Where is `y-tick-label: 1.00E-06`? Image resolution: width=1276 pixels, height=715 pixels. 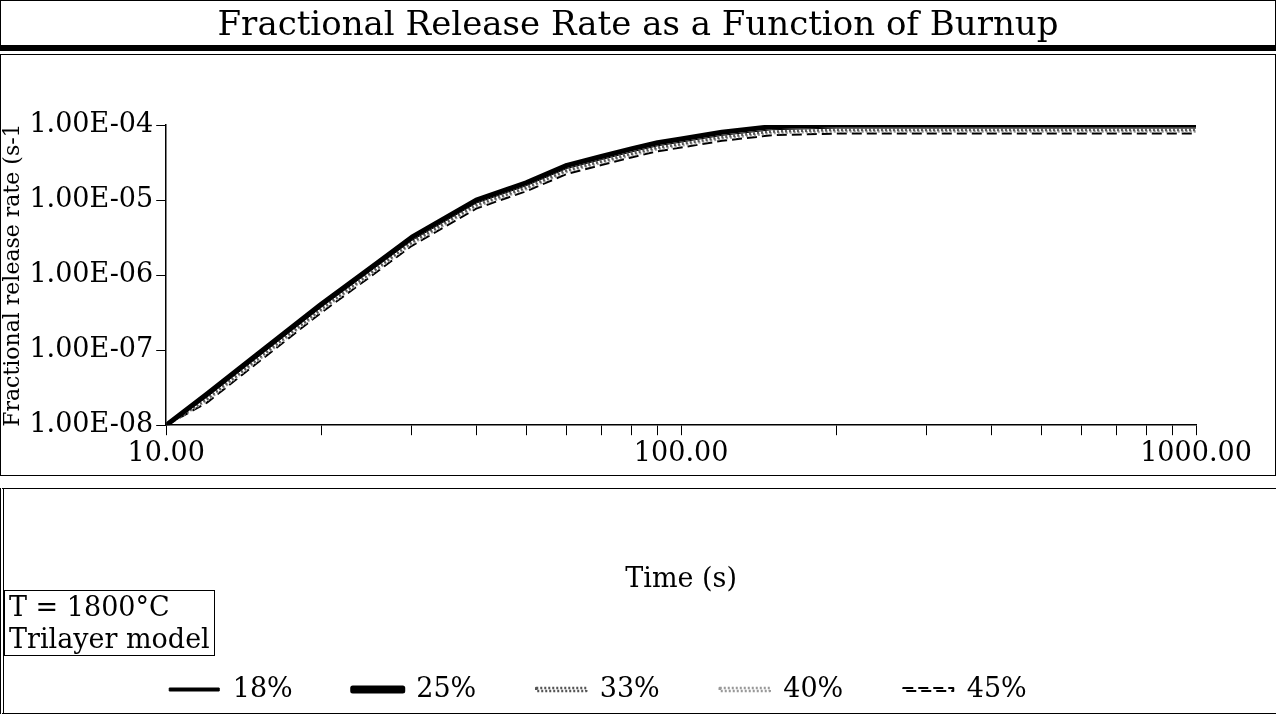
y-tick-label: 1.00E-06 is located at coordinates (91, 273).